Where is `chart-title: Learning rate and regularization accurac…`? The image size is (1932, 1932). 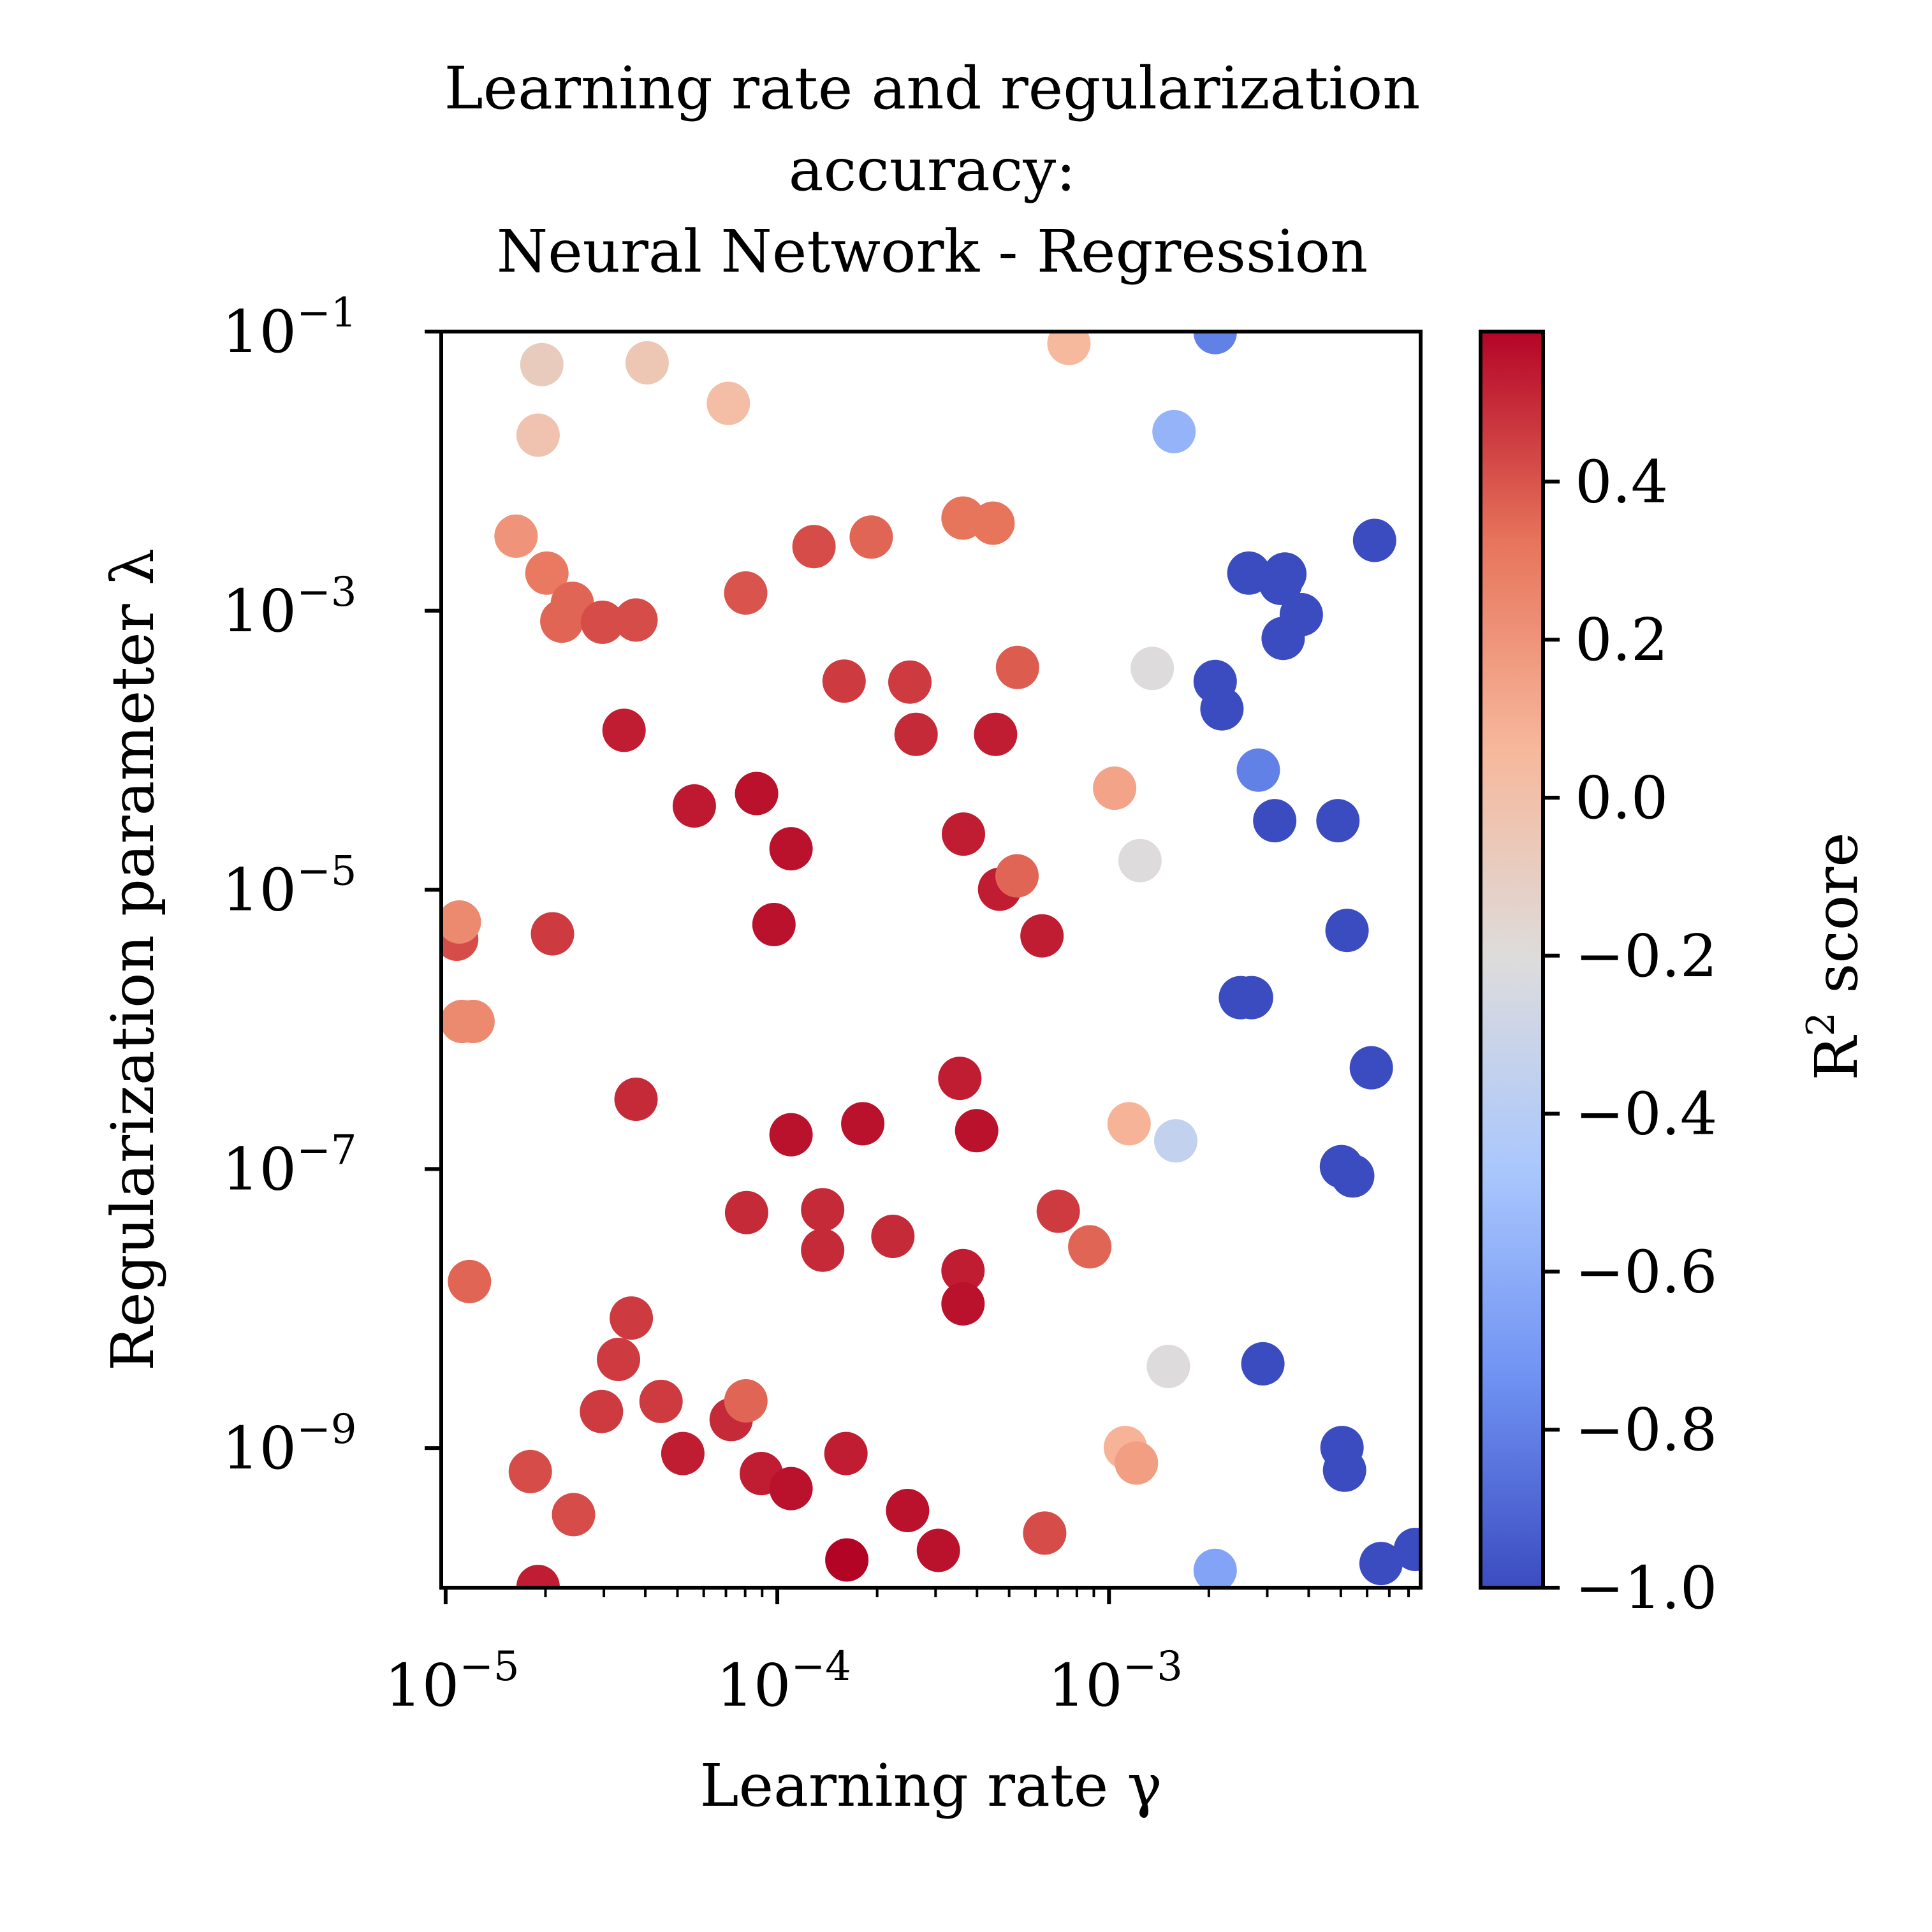
chart-title: Learning rate and regularization accurac… is located at coordinates (932, 170).